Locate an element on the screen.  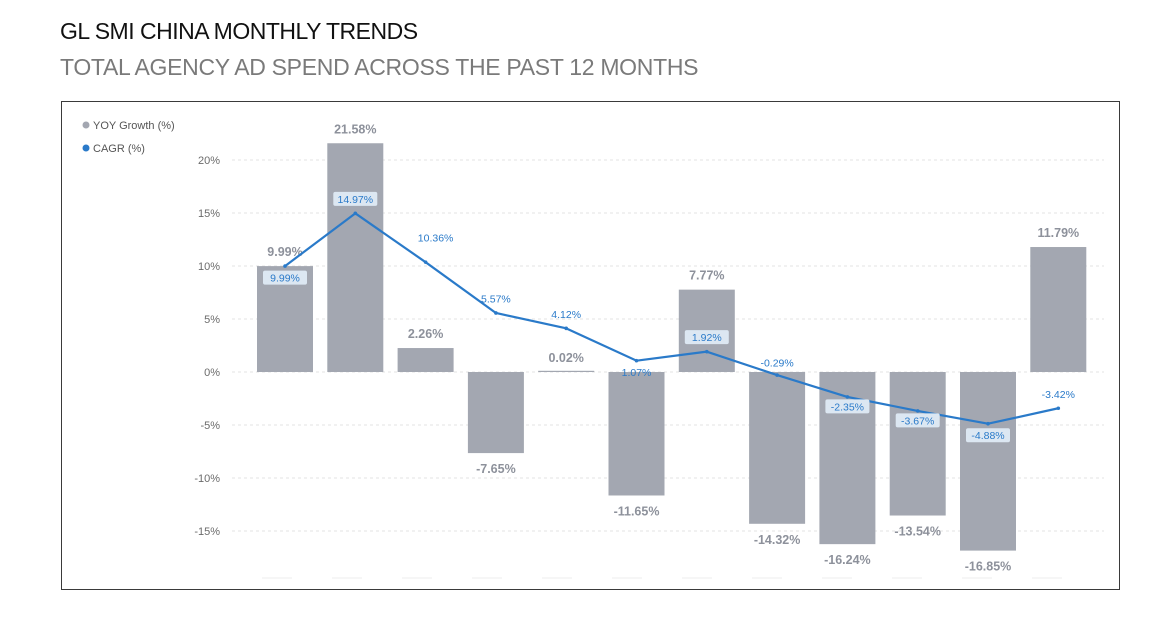
bar-data-label: 9.99% is located at coordinates (284, 252).